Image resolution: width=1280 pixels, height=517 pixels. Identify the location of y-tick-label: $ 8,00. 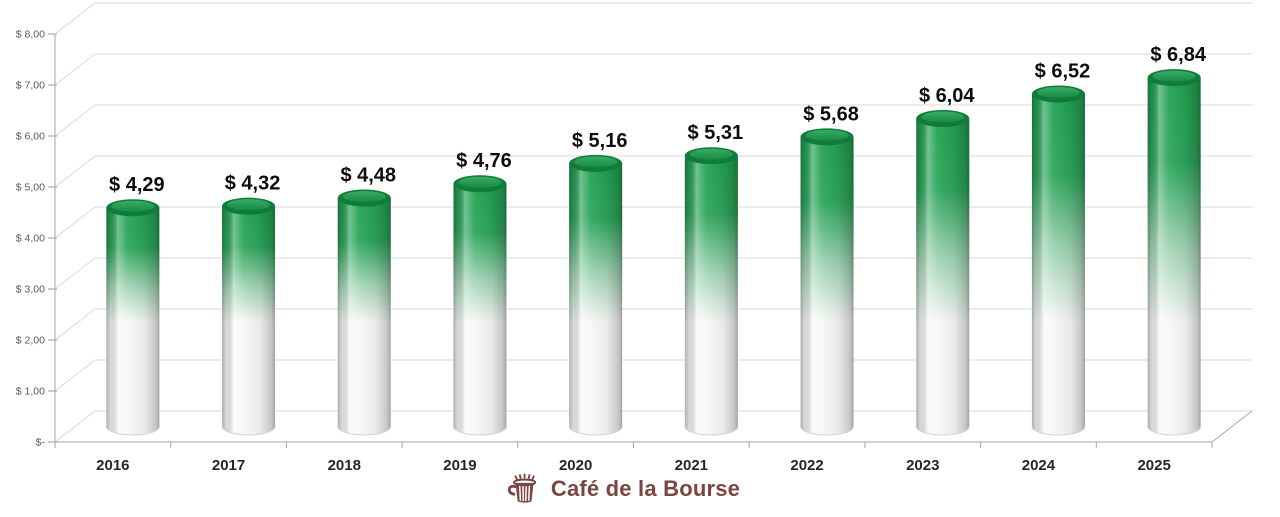
(30, 35).